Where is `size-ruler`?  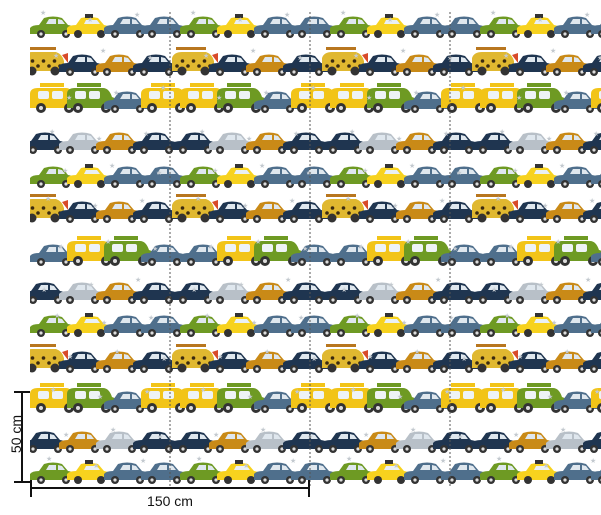
size-ruler is located at coordinates (162, 444).